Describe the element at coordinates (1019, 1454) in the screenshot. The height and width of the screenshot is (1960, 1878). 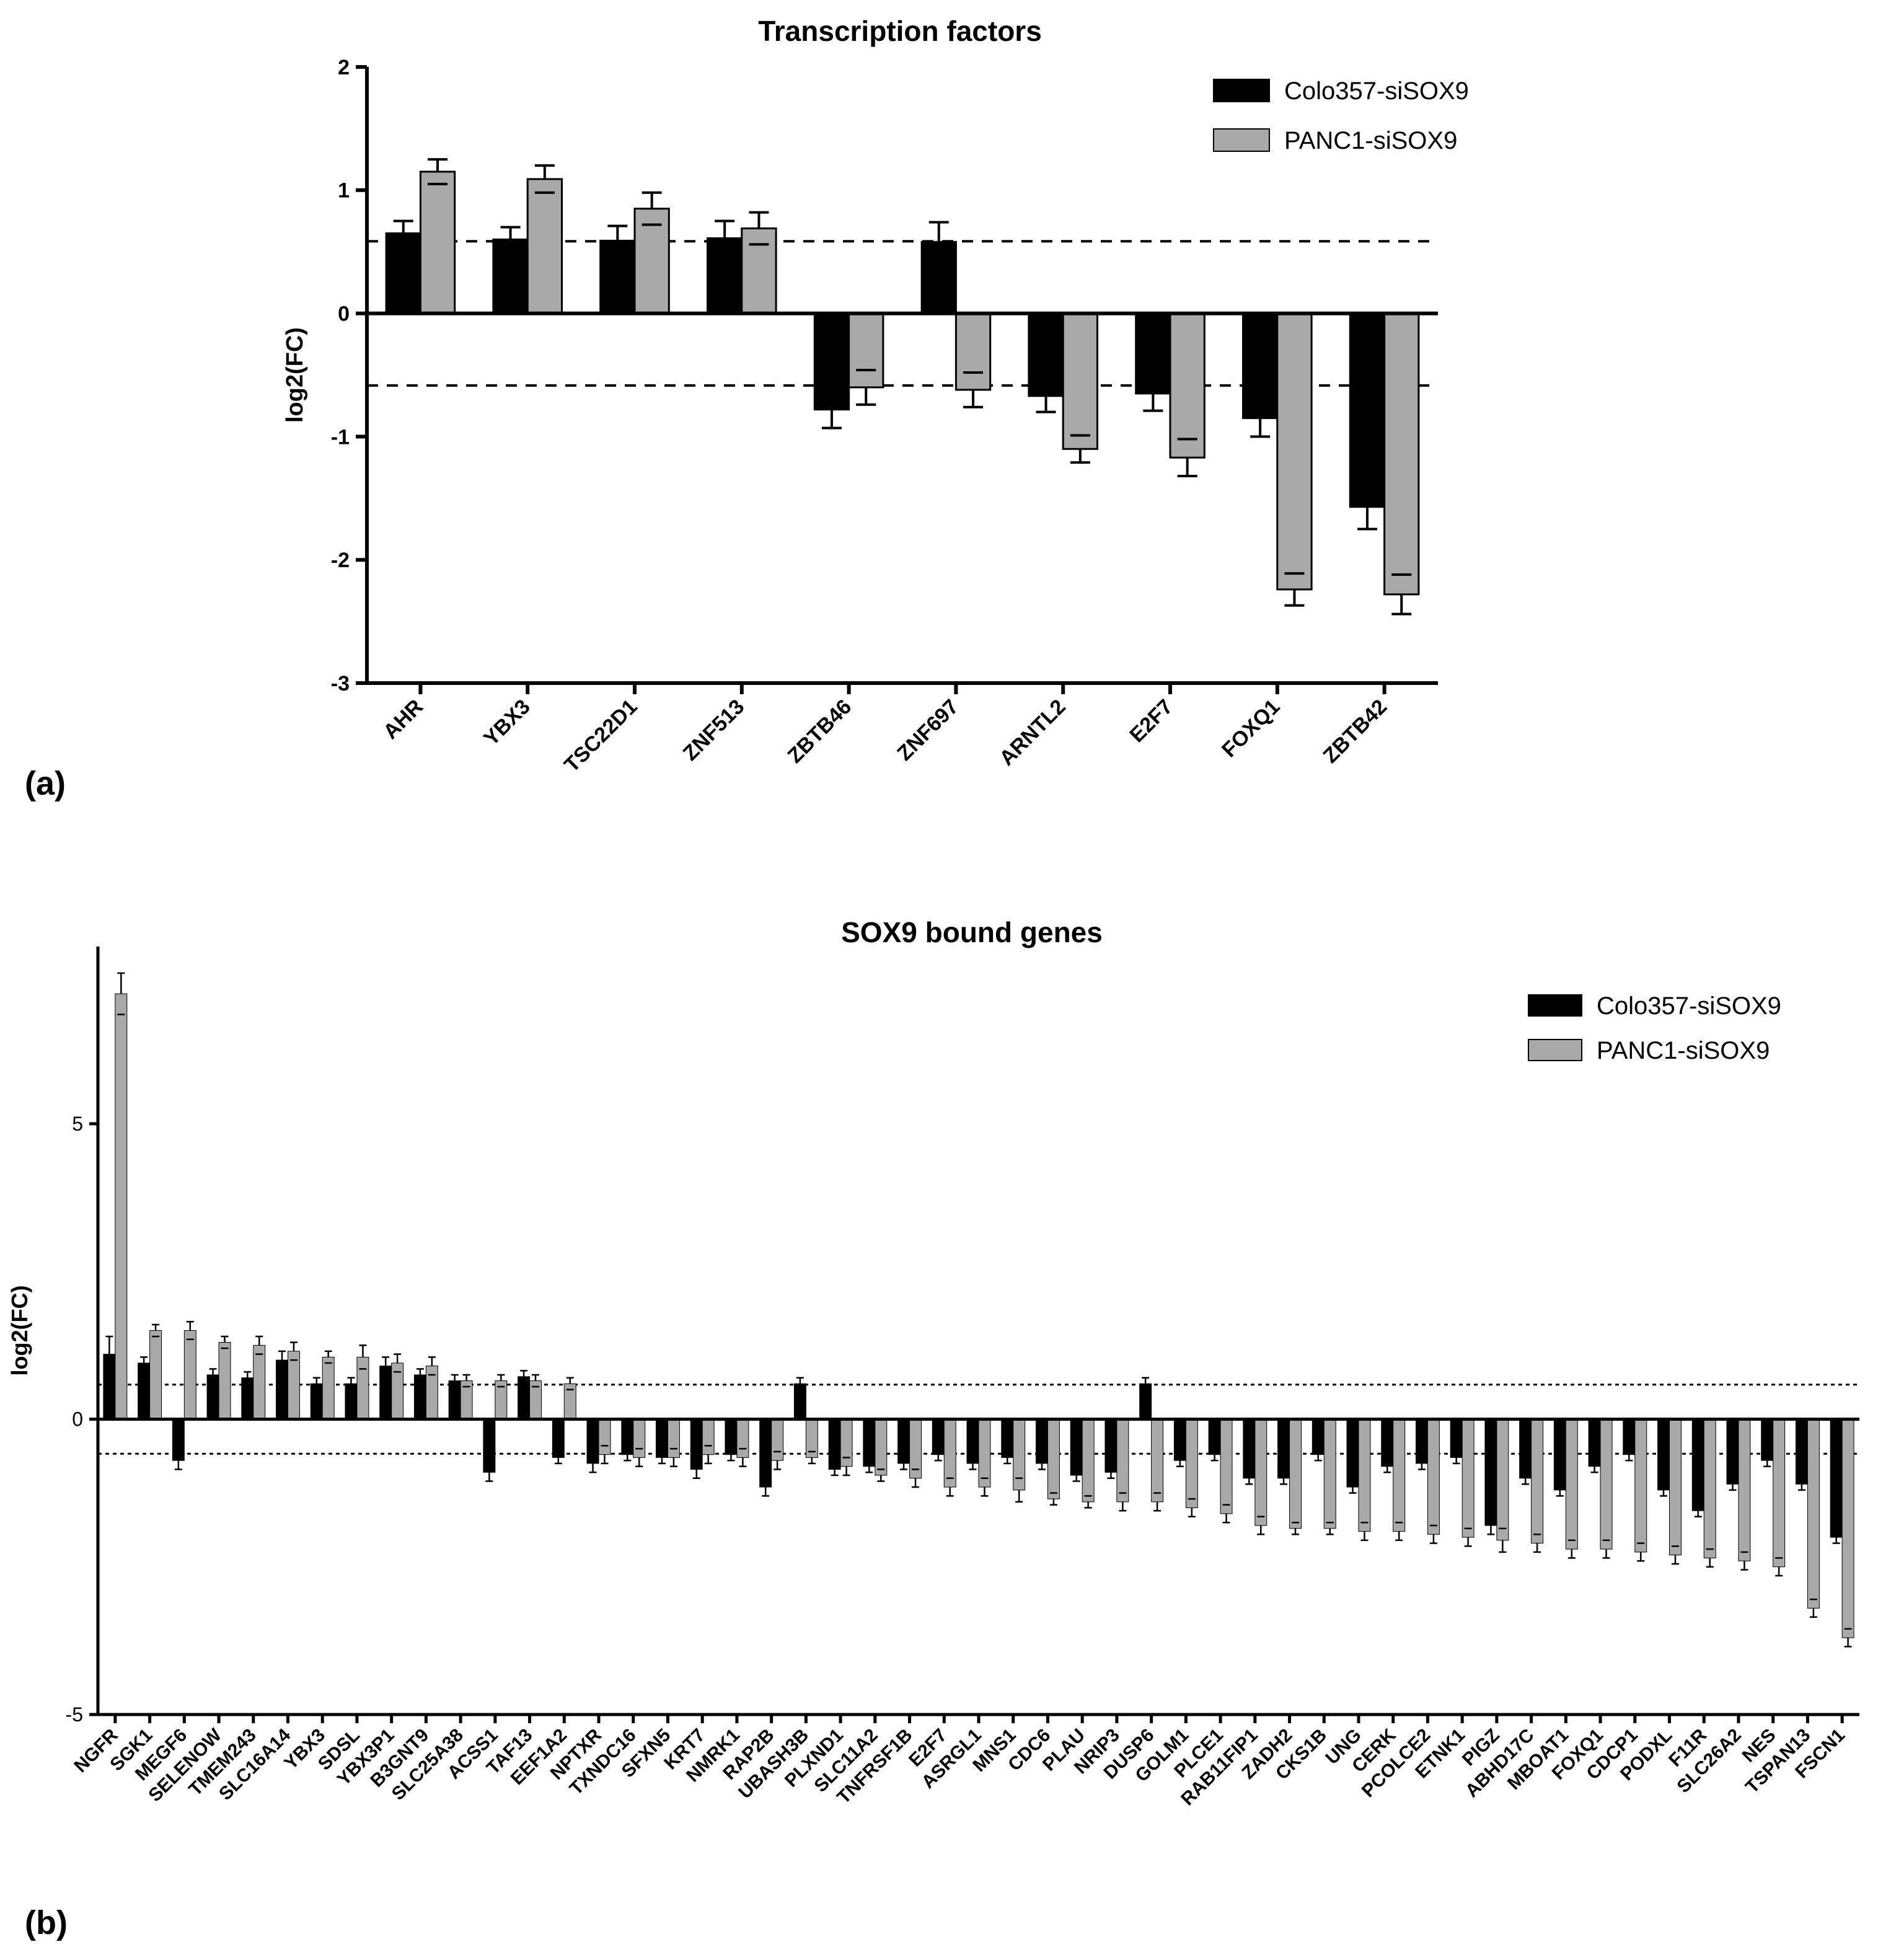
I see `bar-panc1-mns1` at that location.